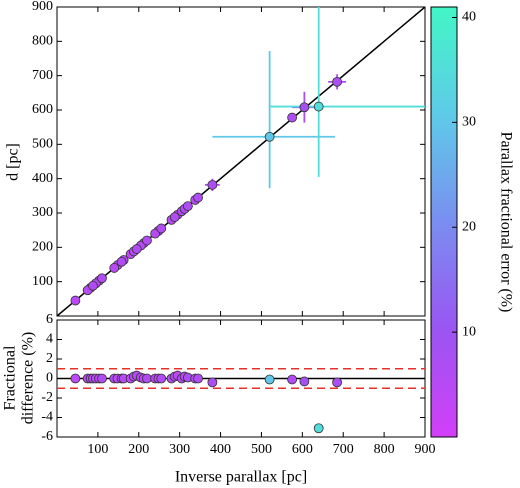  Describe the element at coordinates (42, 7) in the screenshot. I see `y-tick-label: 900` at that location.